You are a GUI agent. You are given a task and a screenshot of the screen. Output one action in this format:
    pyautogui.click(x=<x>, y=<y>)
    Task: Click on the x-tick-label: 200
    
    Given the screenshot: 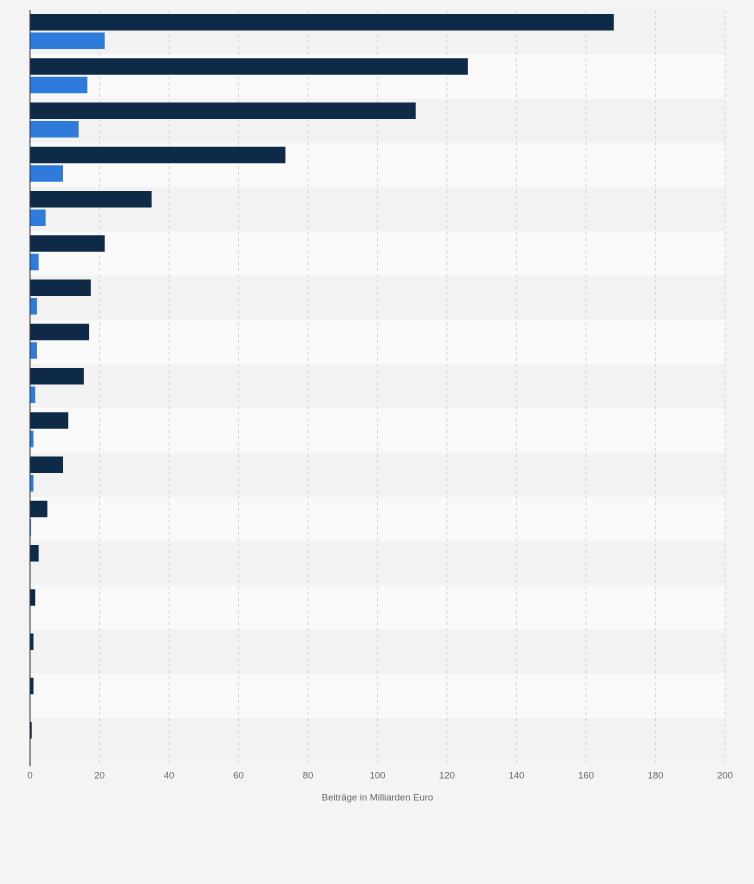 What is the action you would take?
    pyautogui.click(x=725, y=775)
    